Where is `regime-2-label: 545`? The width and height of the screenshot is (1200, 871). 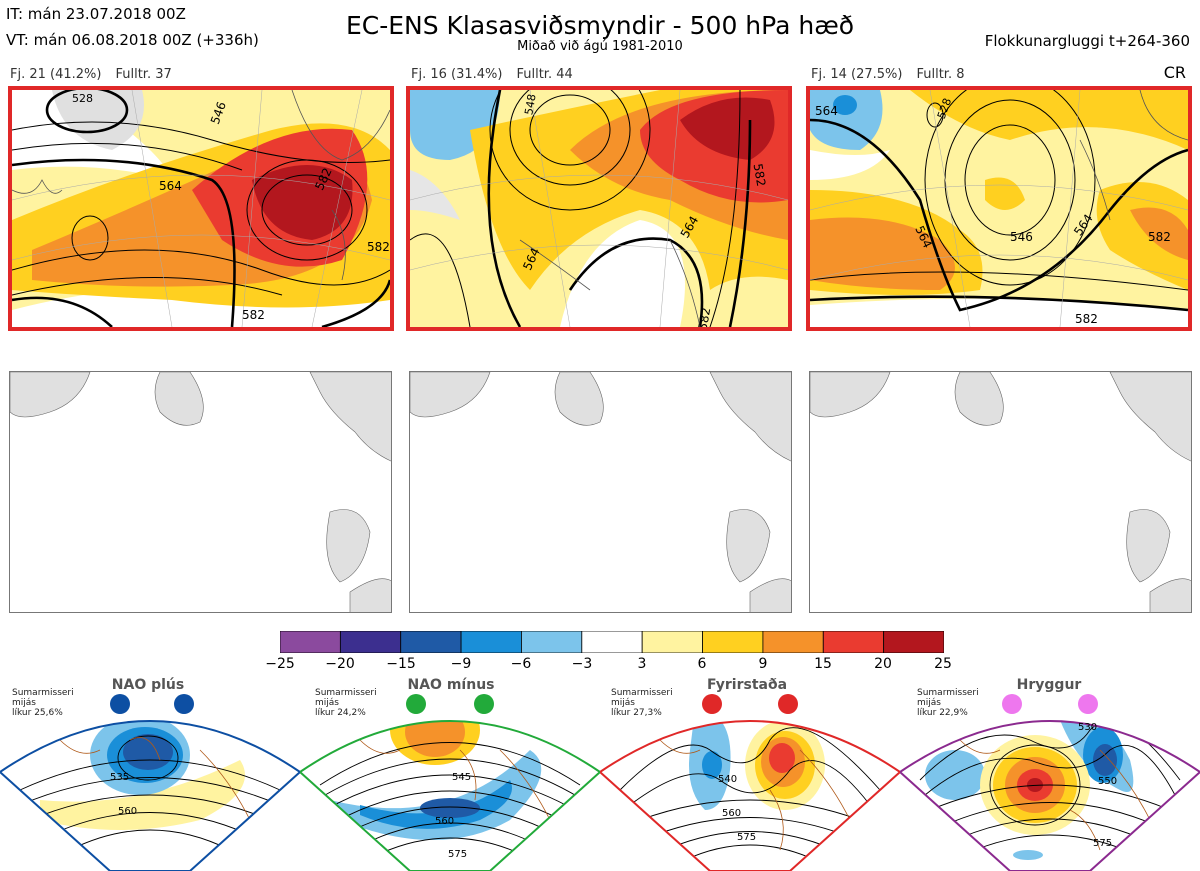
regime-2-label: 545 is located at coordinates (461, 777).